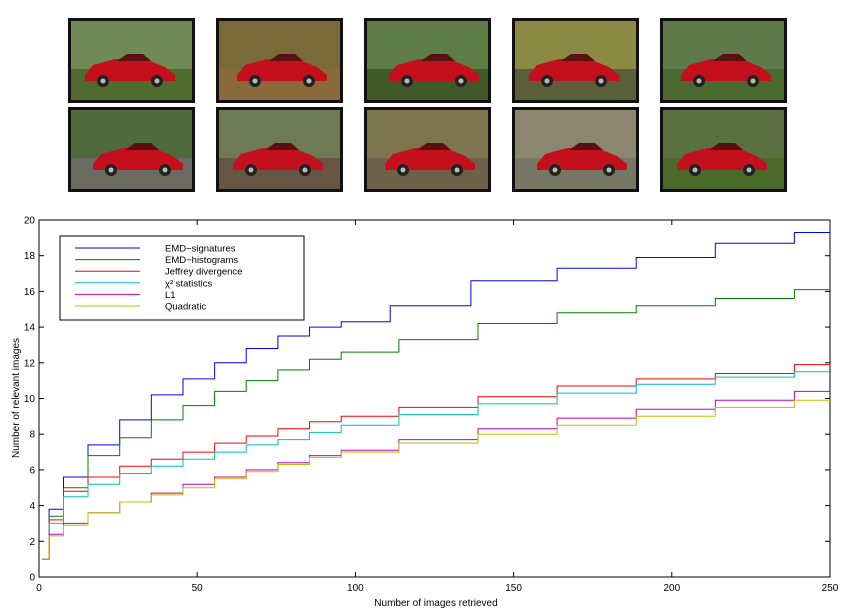  I want to click on x-tick-label: 150, so click(513, 588).